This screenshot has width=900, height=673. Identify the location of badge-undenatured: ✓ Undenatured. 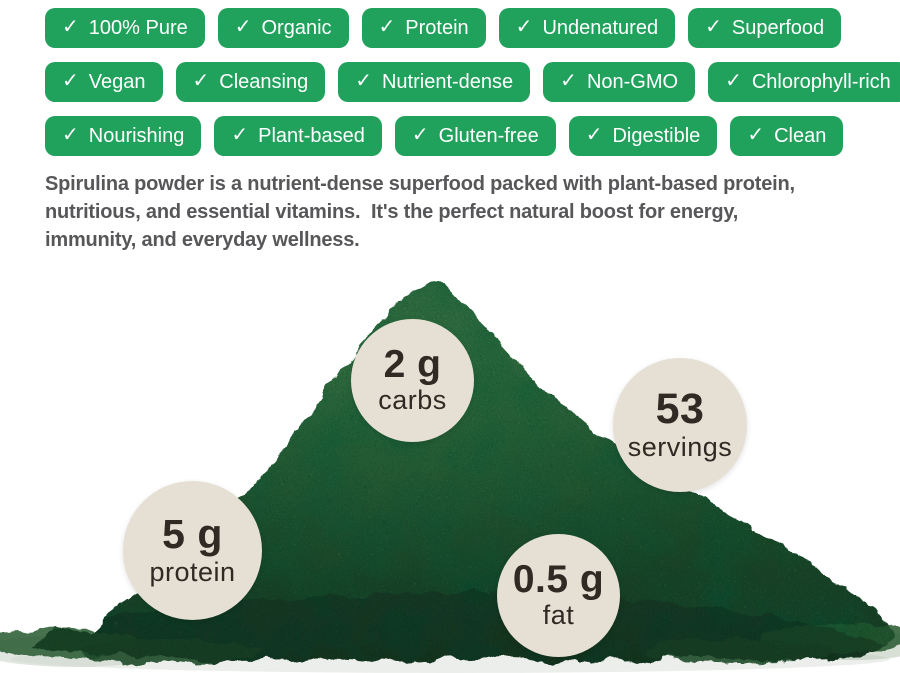
(587, 28).